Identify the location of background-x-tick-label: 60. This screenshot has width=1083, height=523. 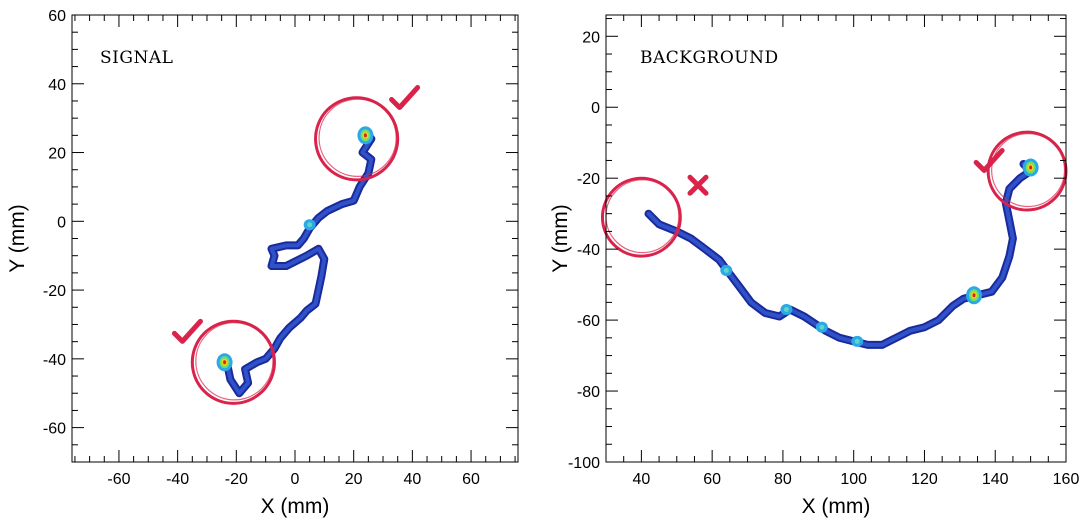
(712, 479).